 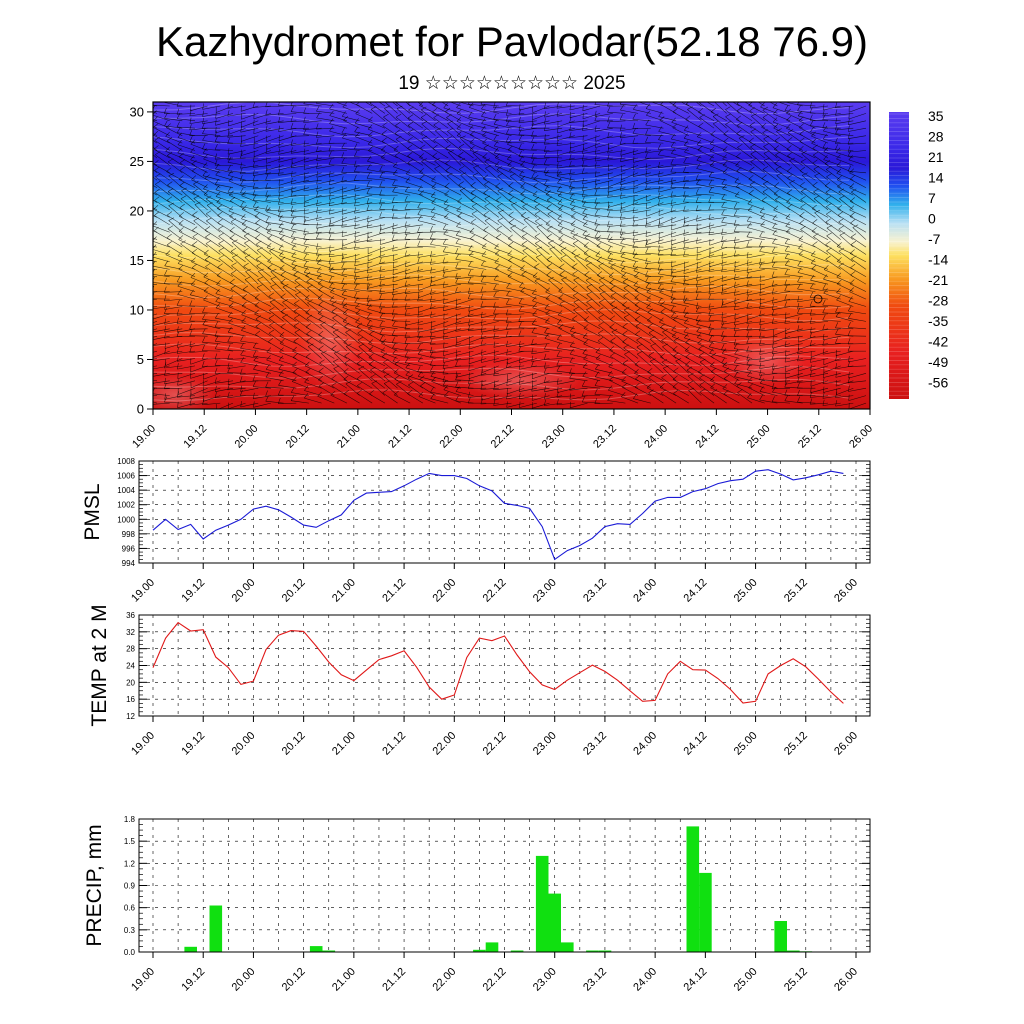 I want to click on section-x-tick-label: 19.12, so click(x=195, y=437).